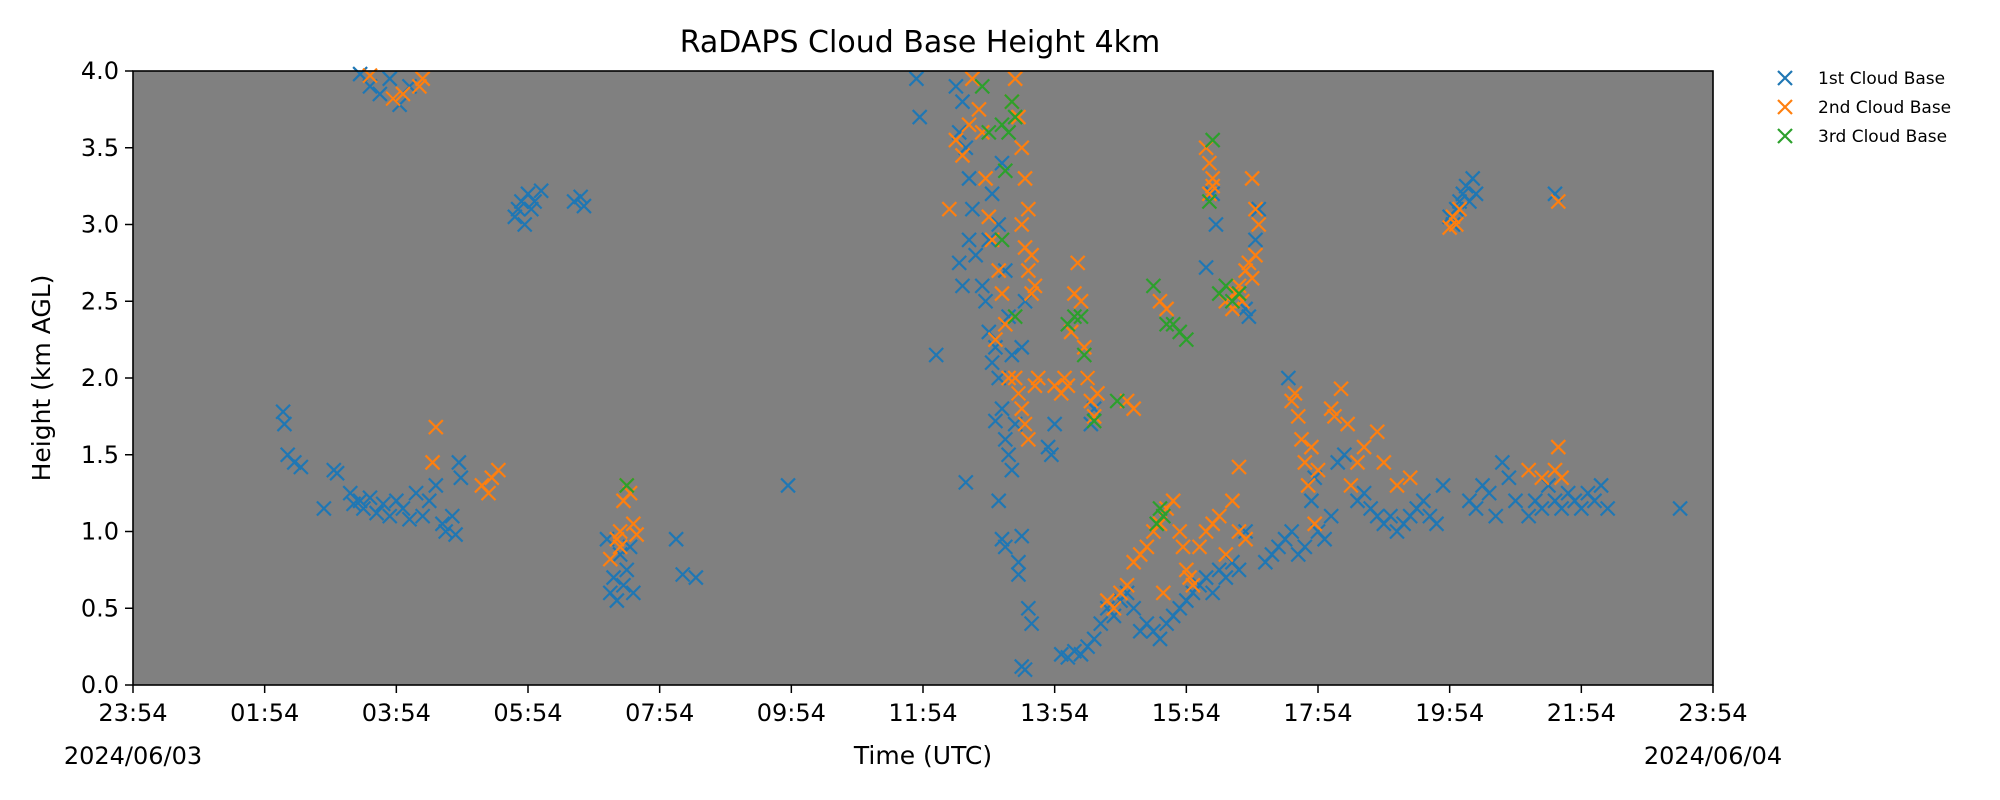 The width and height of the screenshot is (2000, 800). Describe the element at coordinates (1881, 79) in the screenshot. I see `legend-label: 1st Cloud Base` at that location.